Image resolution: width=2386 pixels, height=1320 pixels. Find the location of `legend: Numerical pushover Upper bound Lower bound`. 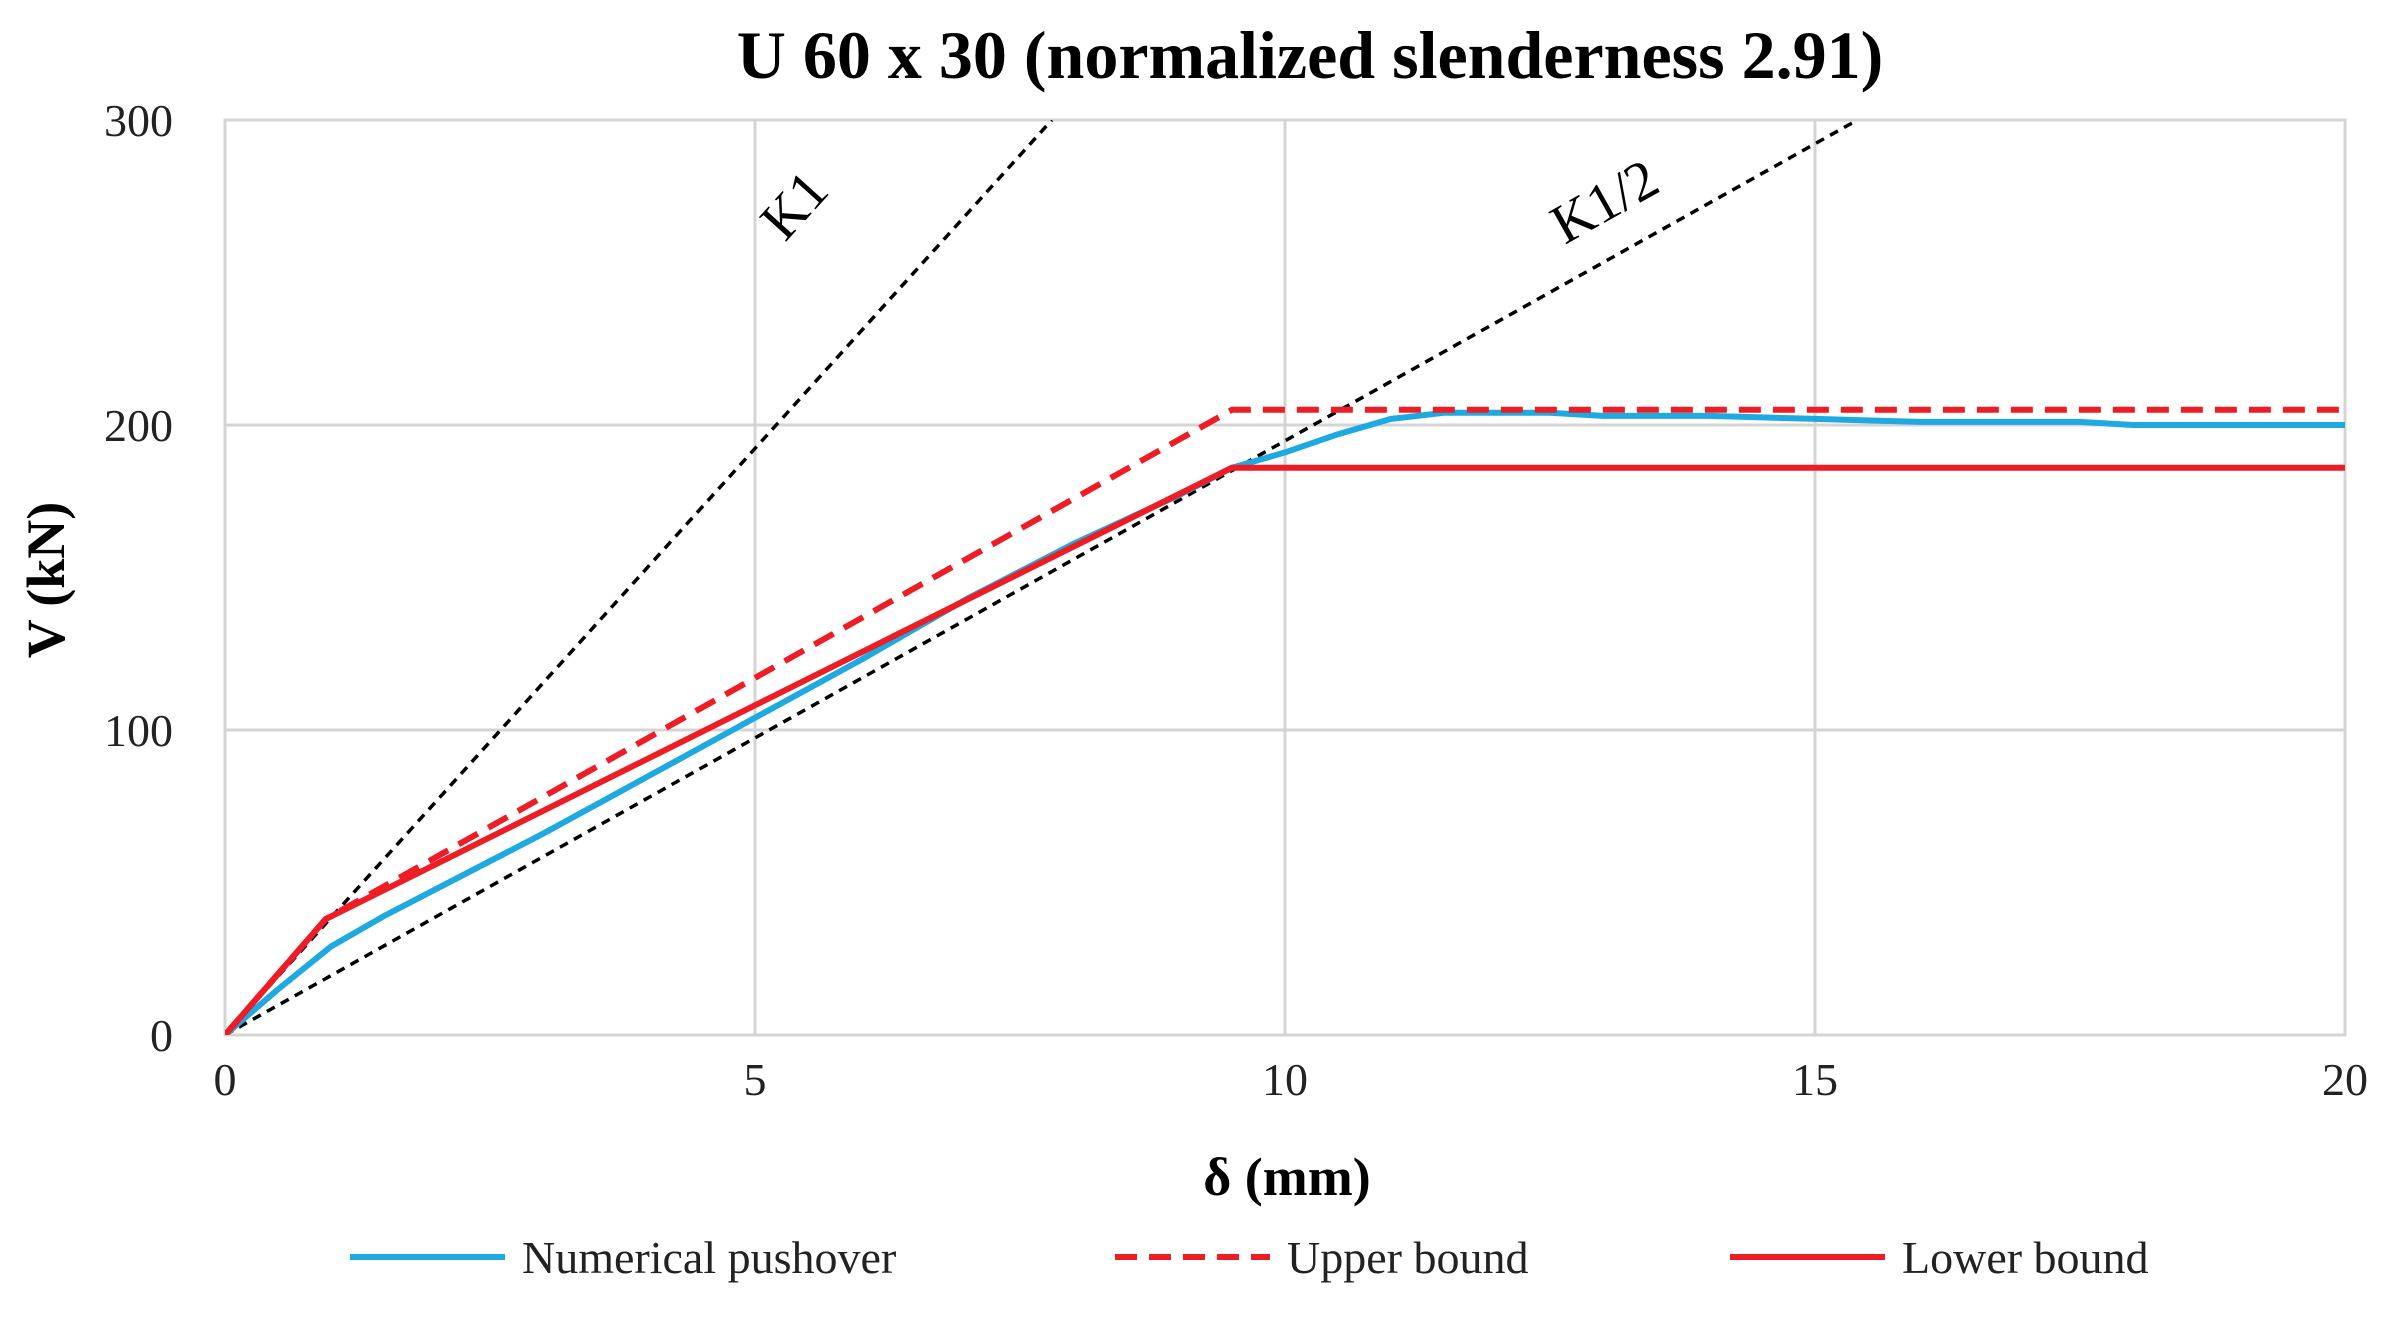

legend: Numerical pushover Upper bound Lower bound is located at coordinates (1249, 1257).